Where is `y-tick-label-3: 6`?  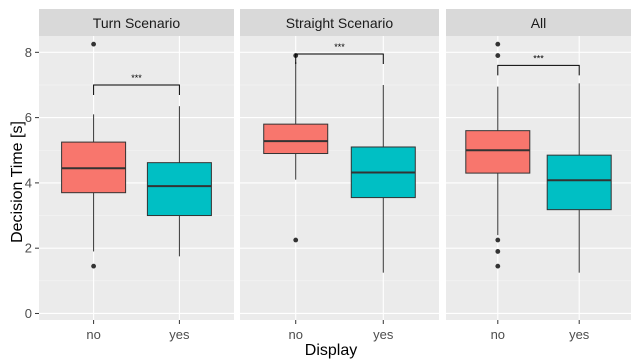 y-tick-label-3: 6 is located at coordinates (28, 117).